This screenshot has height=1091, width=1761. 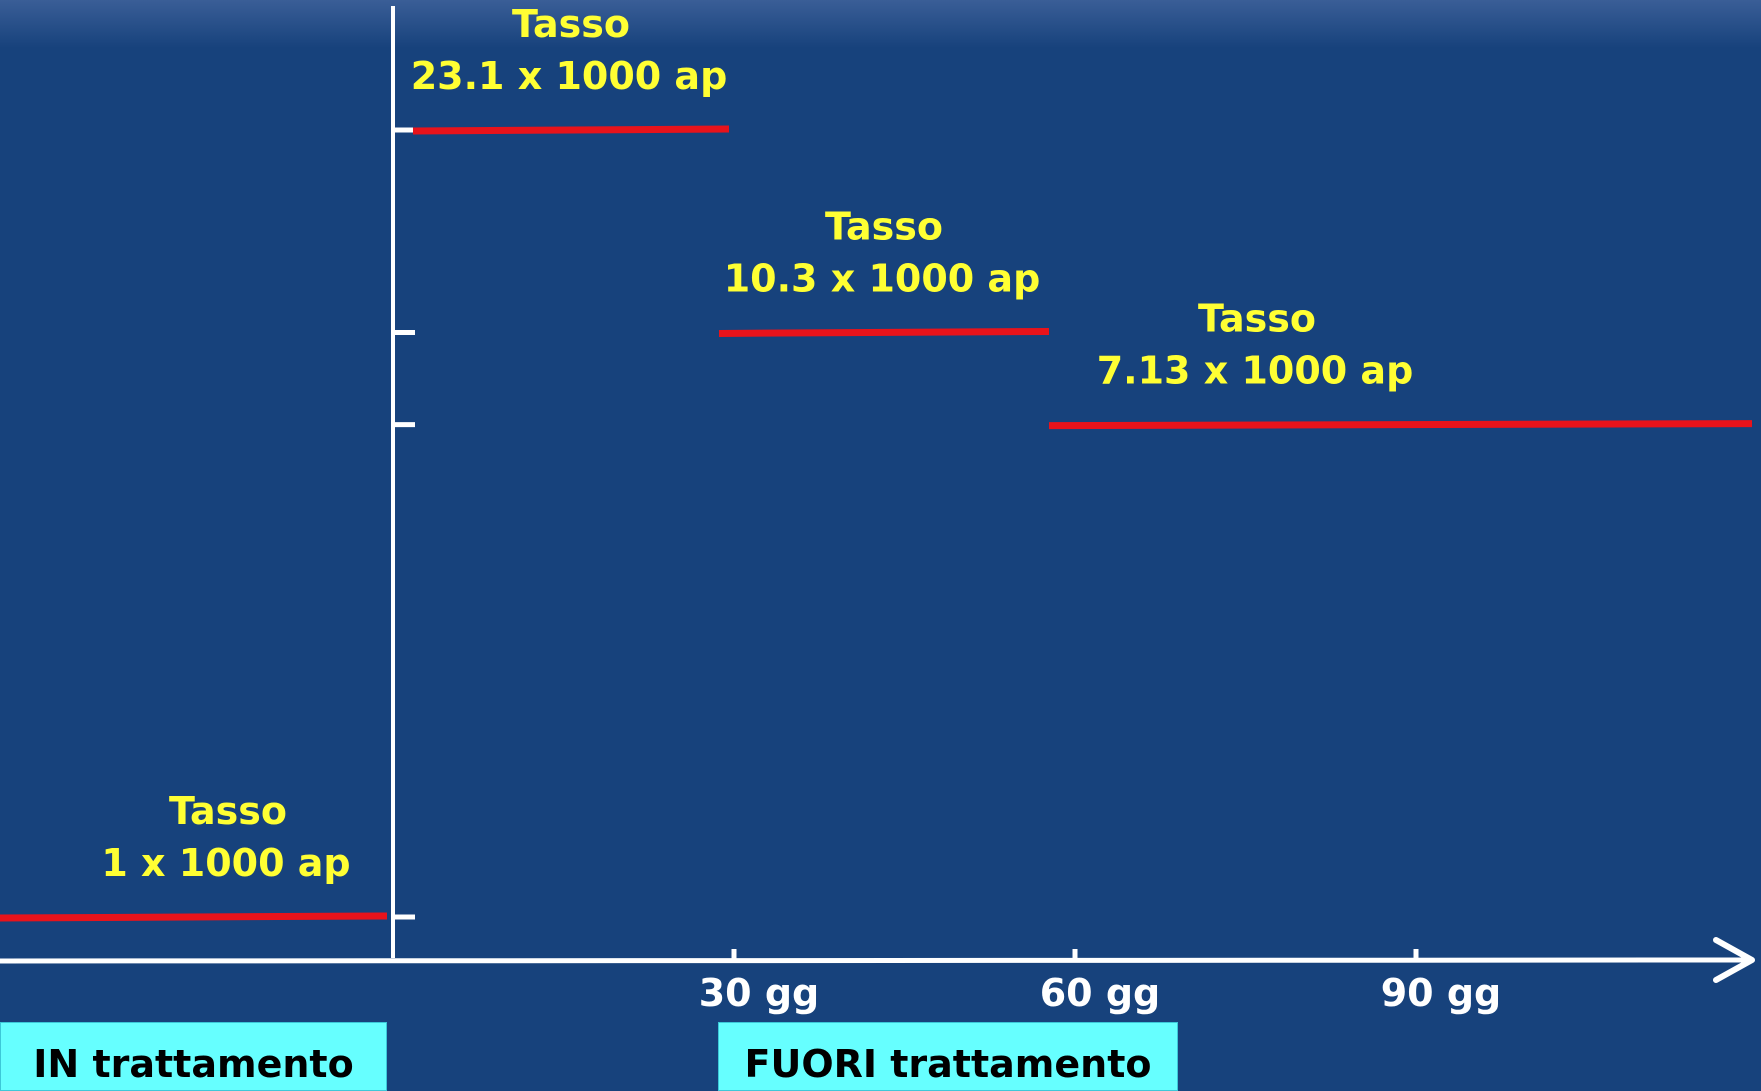 What do you see at coordinates (193, 1056) in the screenshot?
I see `in-treatment-box: IN trattamento` at bounding box center [193, 1056].